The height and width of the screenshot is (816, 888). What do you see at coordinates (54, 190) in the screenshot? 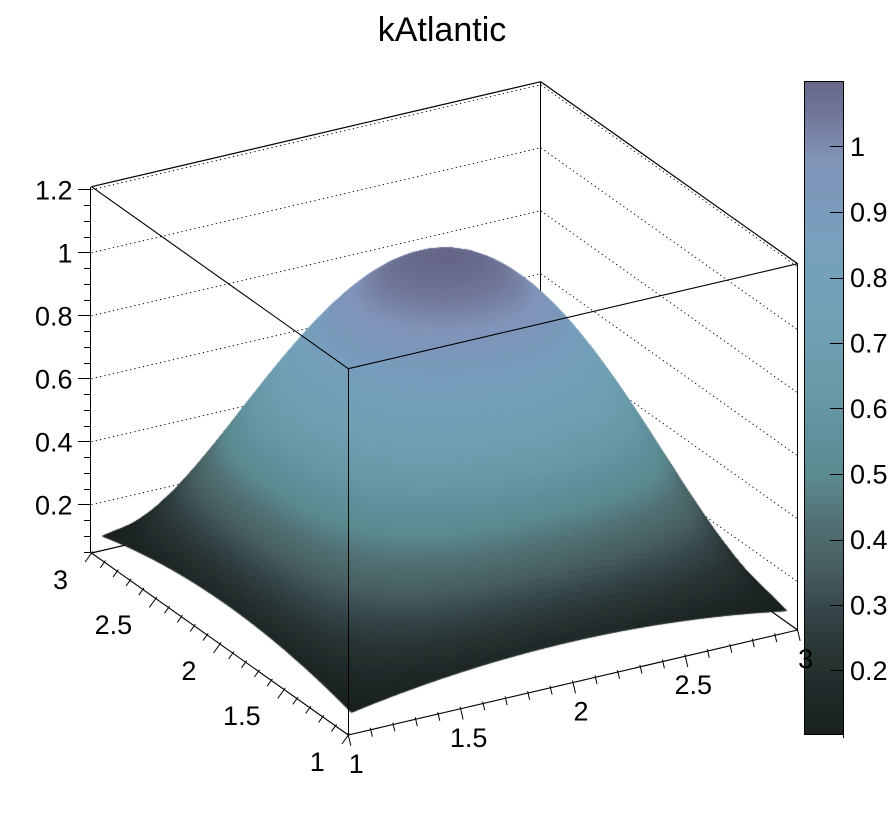
I see `svg-text: 1.2` at bounding box center [54, 190].